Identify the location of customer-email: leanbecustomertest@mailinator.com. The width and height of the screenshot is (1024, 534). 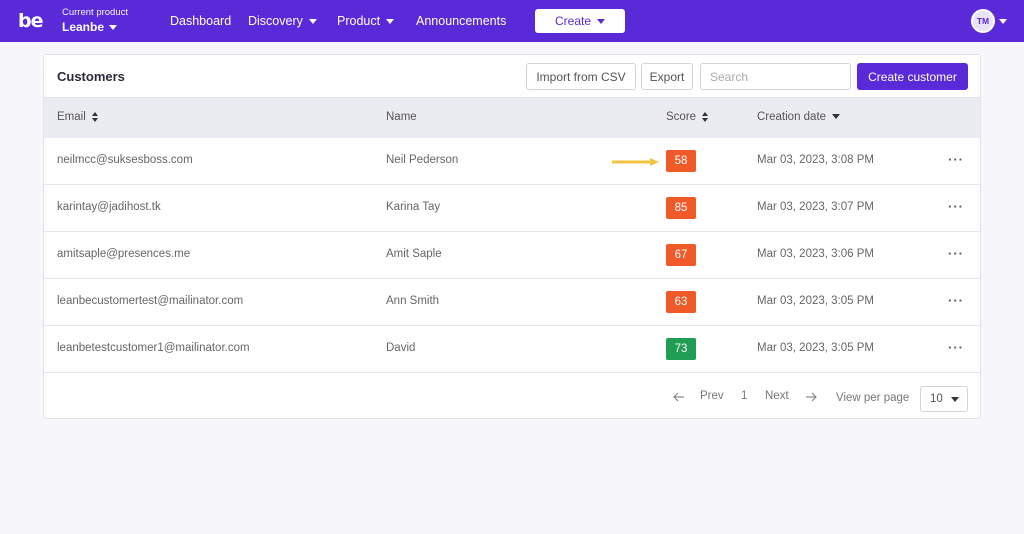
(150, 301).